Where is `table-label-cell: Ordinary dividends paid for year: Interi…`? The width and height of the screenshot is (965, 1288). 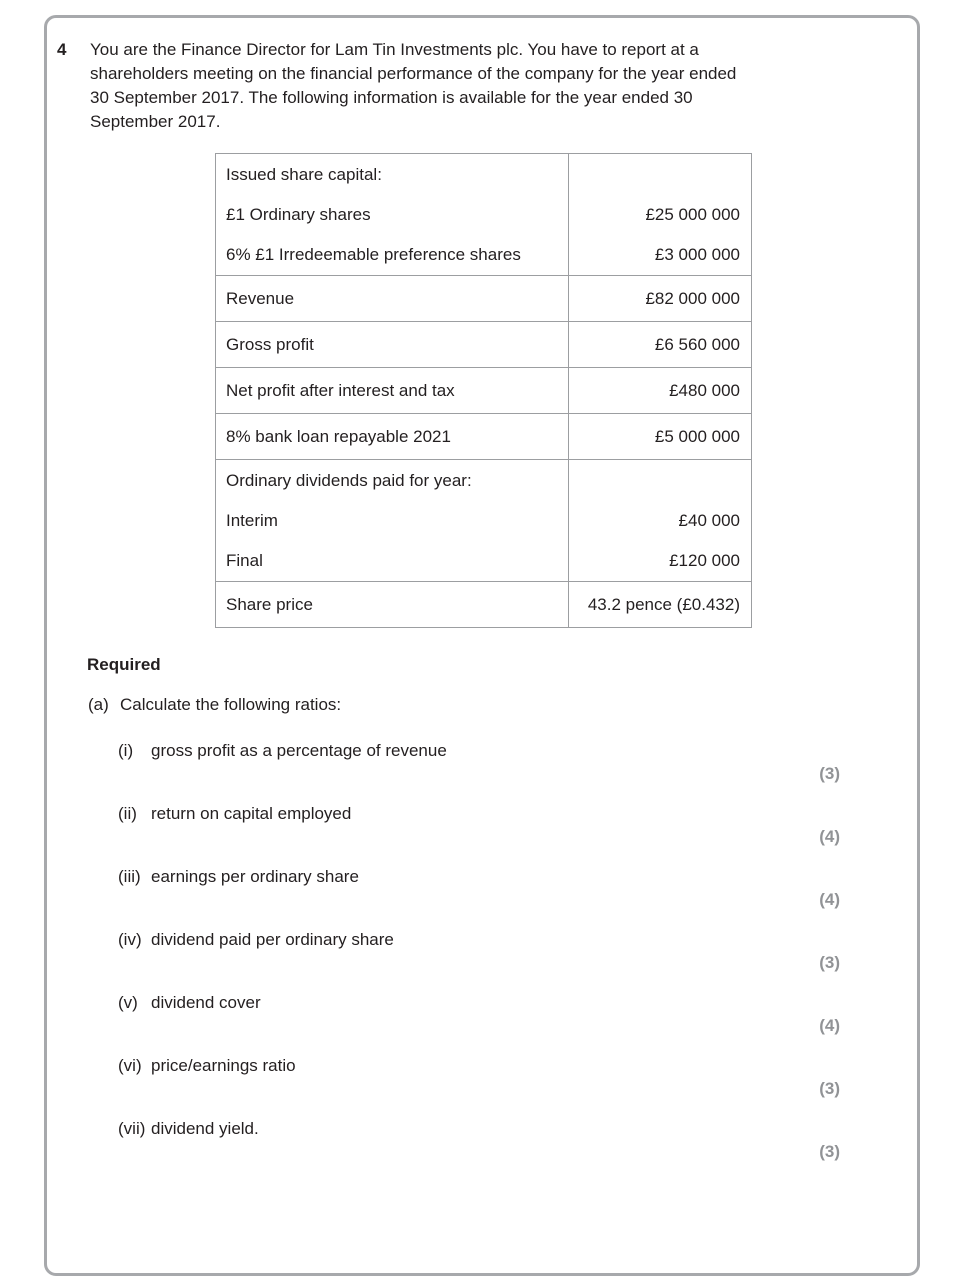 table-label-cell: Ordinary dividends paid for year: Interi… is located at coordinates (392, 520).